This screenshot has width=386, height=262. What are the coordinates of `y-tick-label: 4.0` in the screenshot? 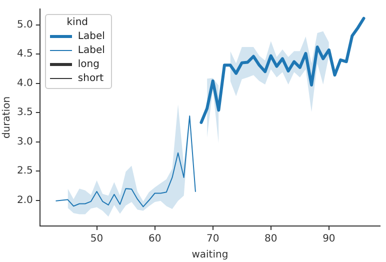 It's located at (24, 83).